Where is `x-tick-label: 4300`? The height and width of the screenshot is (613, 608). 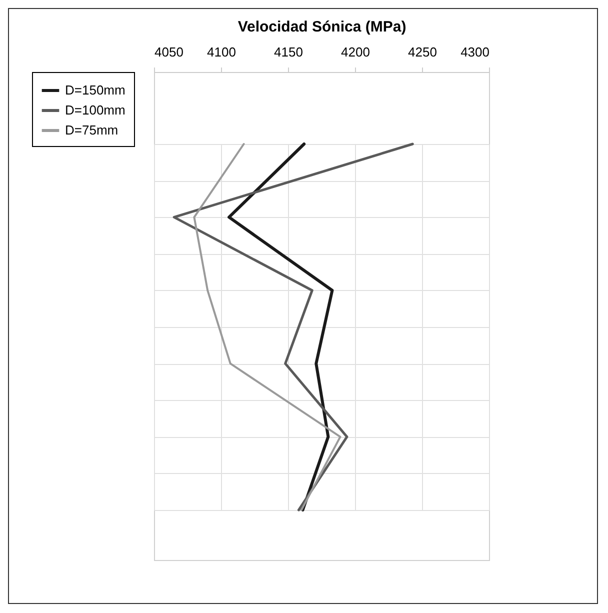
x-tick-label: 4300 is located at coordinates (475, 52).